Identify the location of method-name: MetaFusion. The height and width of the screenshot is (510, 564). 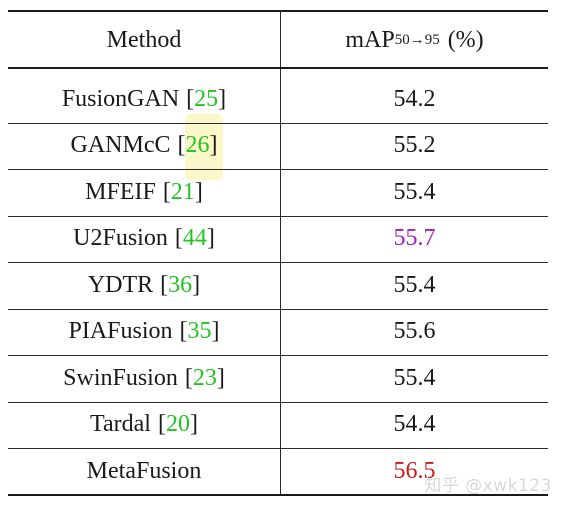
(144, 470).